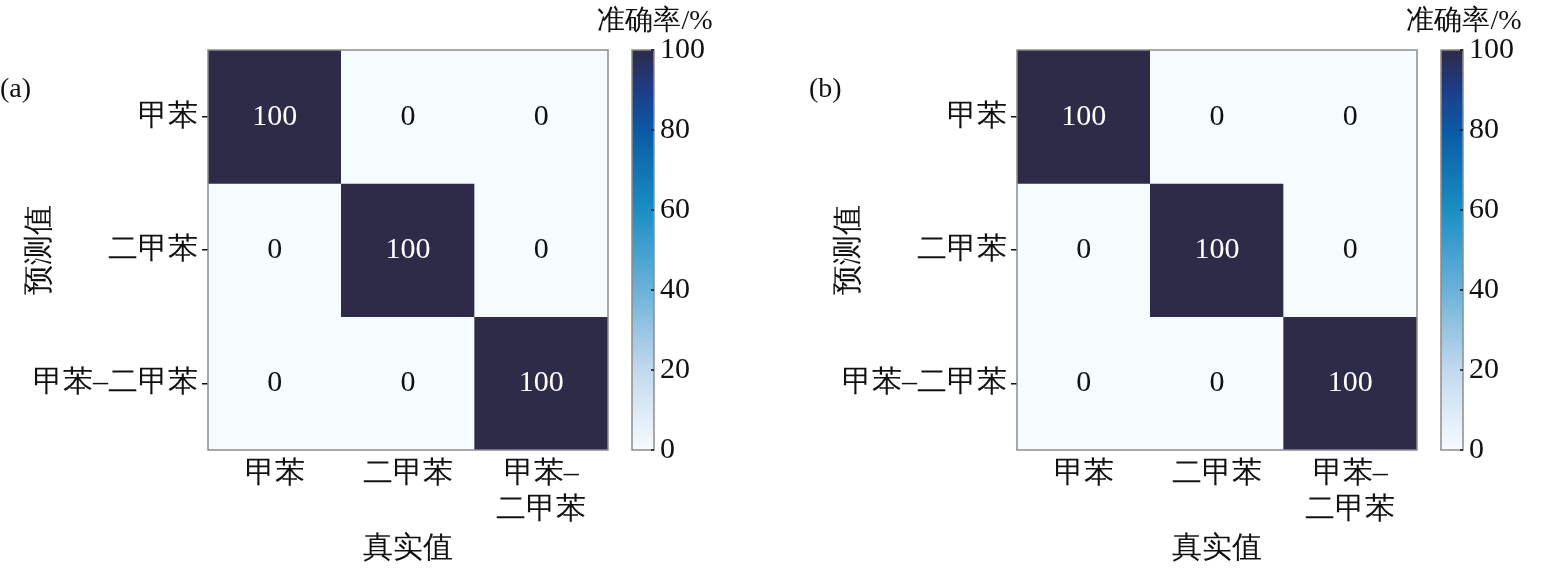 This screenshot has width=1542, height=571. What do you see at coordinates (825, 88) in the screenshot?
I see `text: (b)` at bounding box center [825, 88].